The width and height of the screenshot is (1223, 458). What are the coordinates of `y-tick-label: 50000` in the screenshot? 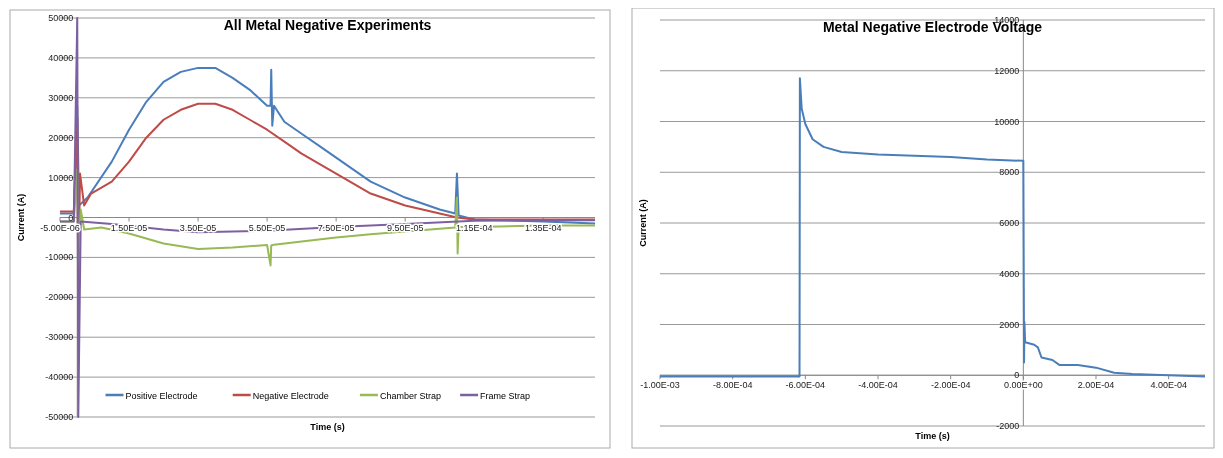 It's located at (61, 18).